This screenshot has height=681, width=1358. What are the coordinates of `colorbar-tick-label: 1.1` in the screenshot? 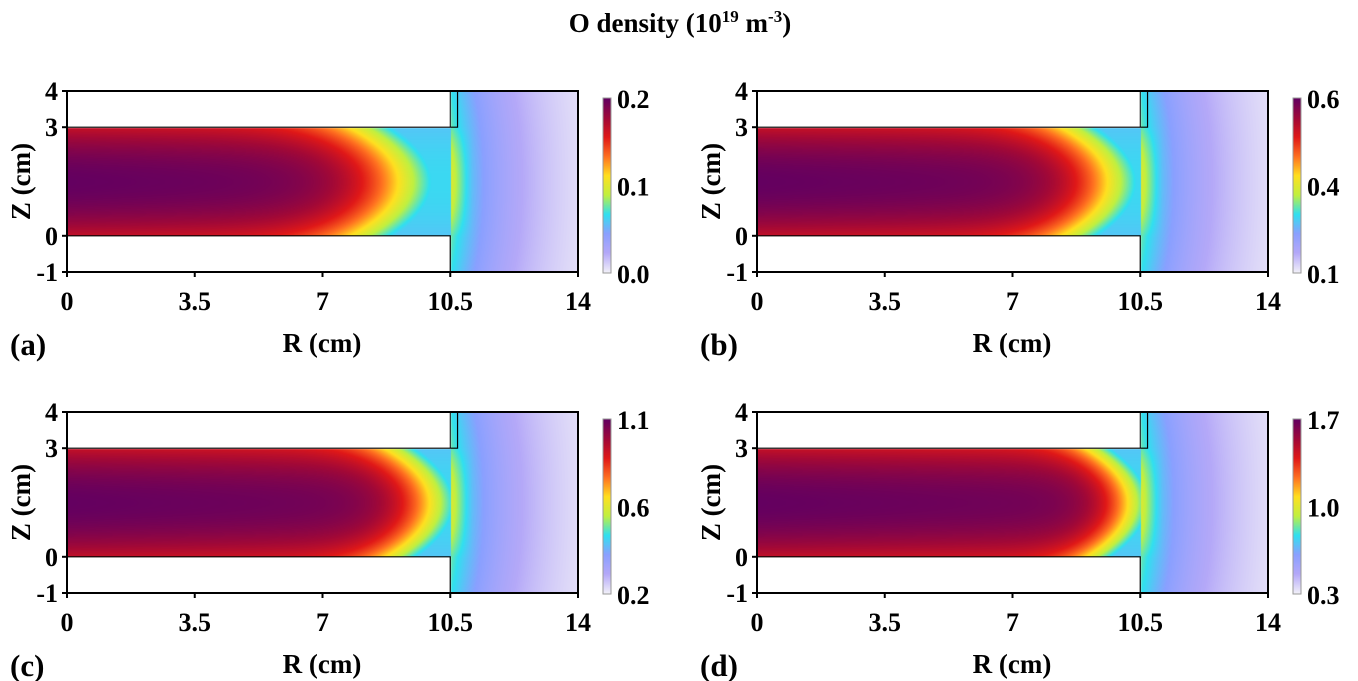 It's located at (633, 420).